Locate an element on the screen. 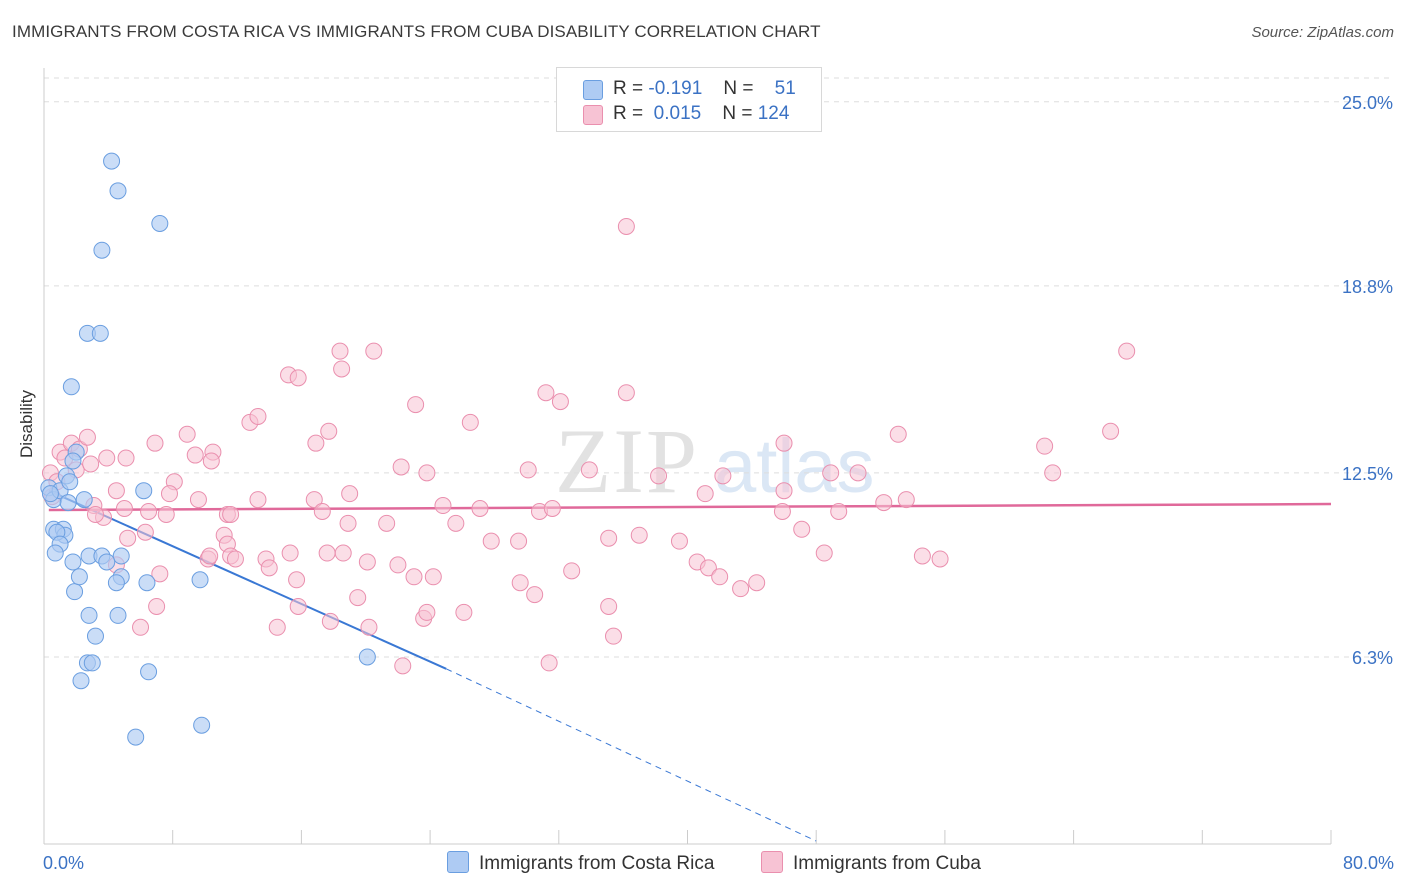 The width and height of the screenshot is (1406, 892). x-tick-min: 0.0% is located at coordinates (64, 863).